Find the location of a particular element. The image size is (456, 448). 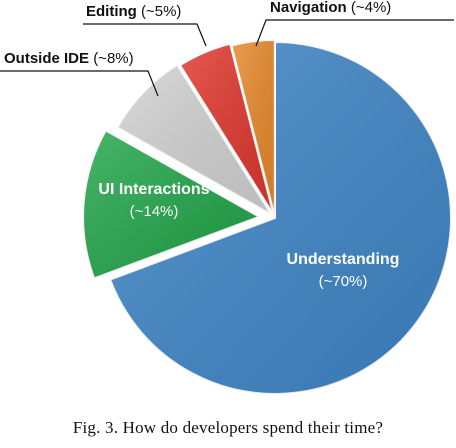

leader-line-editing is located at coordinates (145, 35).